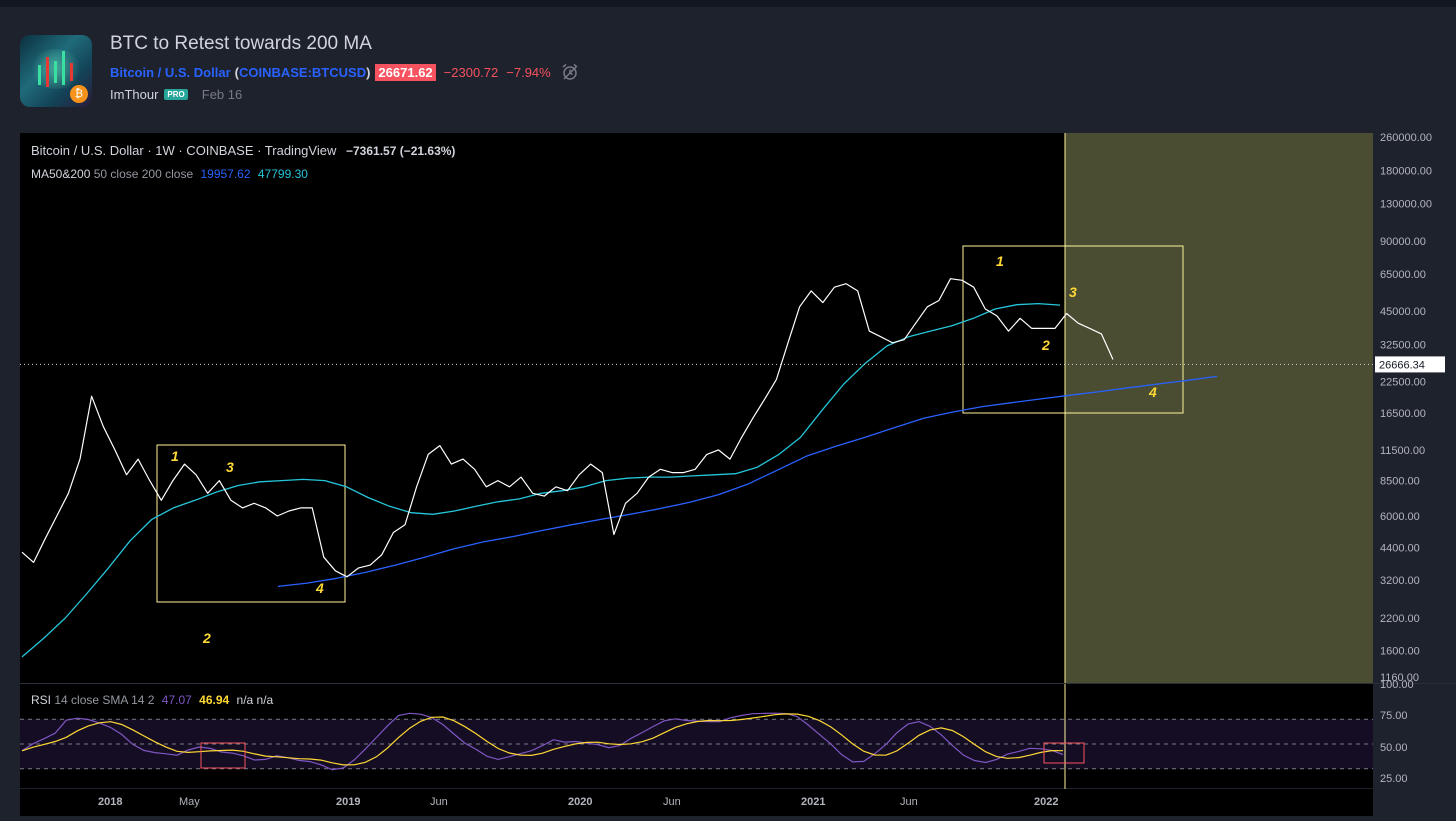 This screenshot has height=821, width=1456. What do you see at coordinates (1045, 345) in the screenshot?
I see `wave-label-6: 2` at bounding box center [1045, 345].